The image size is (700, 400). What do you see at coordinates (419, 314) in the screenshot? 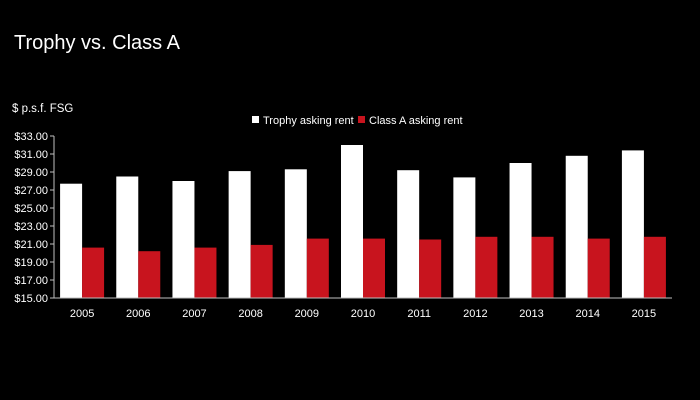
I see `x-tick-label: 2011` at bounding box center [419, 314].